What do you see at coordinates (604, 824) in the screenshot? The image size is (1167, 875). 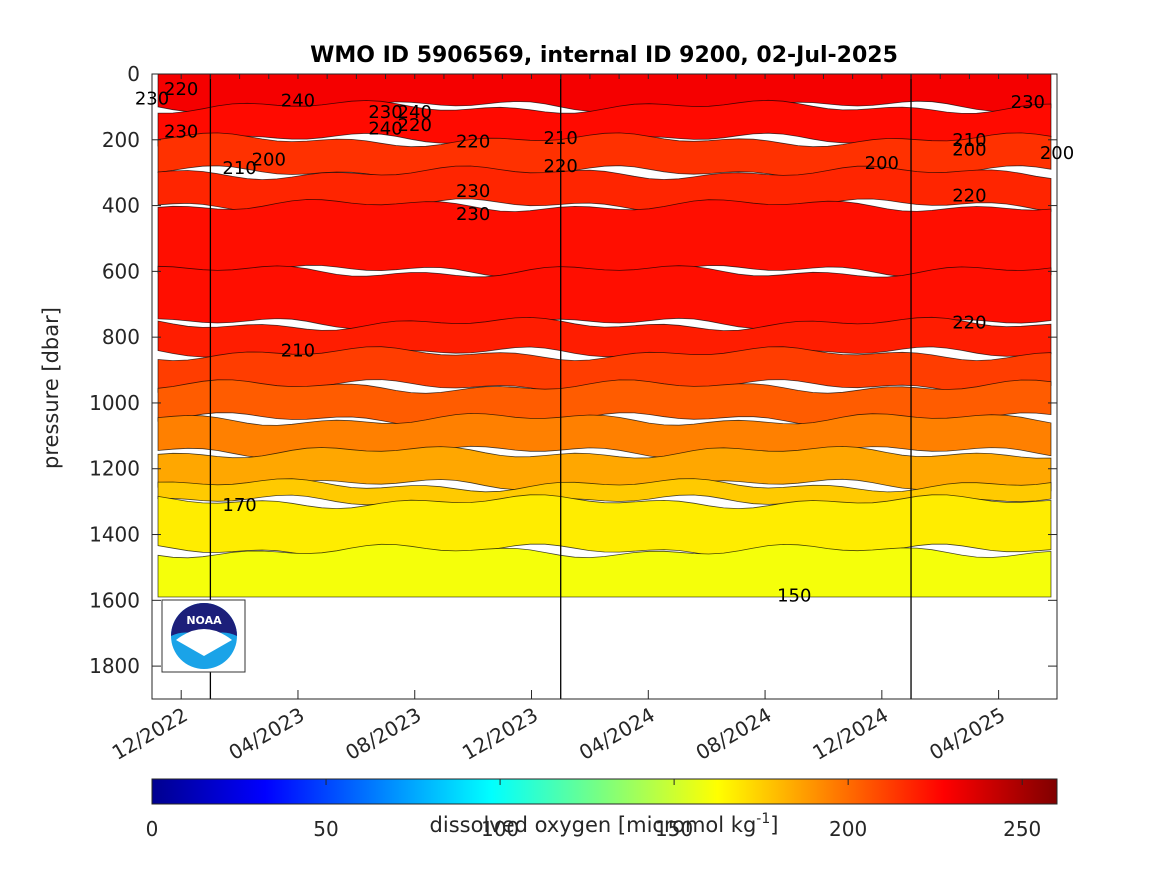 I see `colorbar-label: dissolved oxygen [micromol kg-1]` at bounding box center [604, 824].